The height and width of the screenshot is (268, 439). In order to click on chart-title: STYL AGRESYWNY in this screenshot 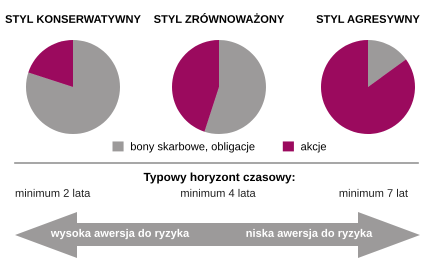, I will do `click(368, 19)`.